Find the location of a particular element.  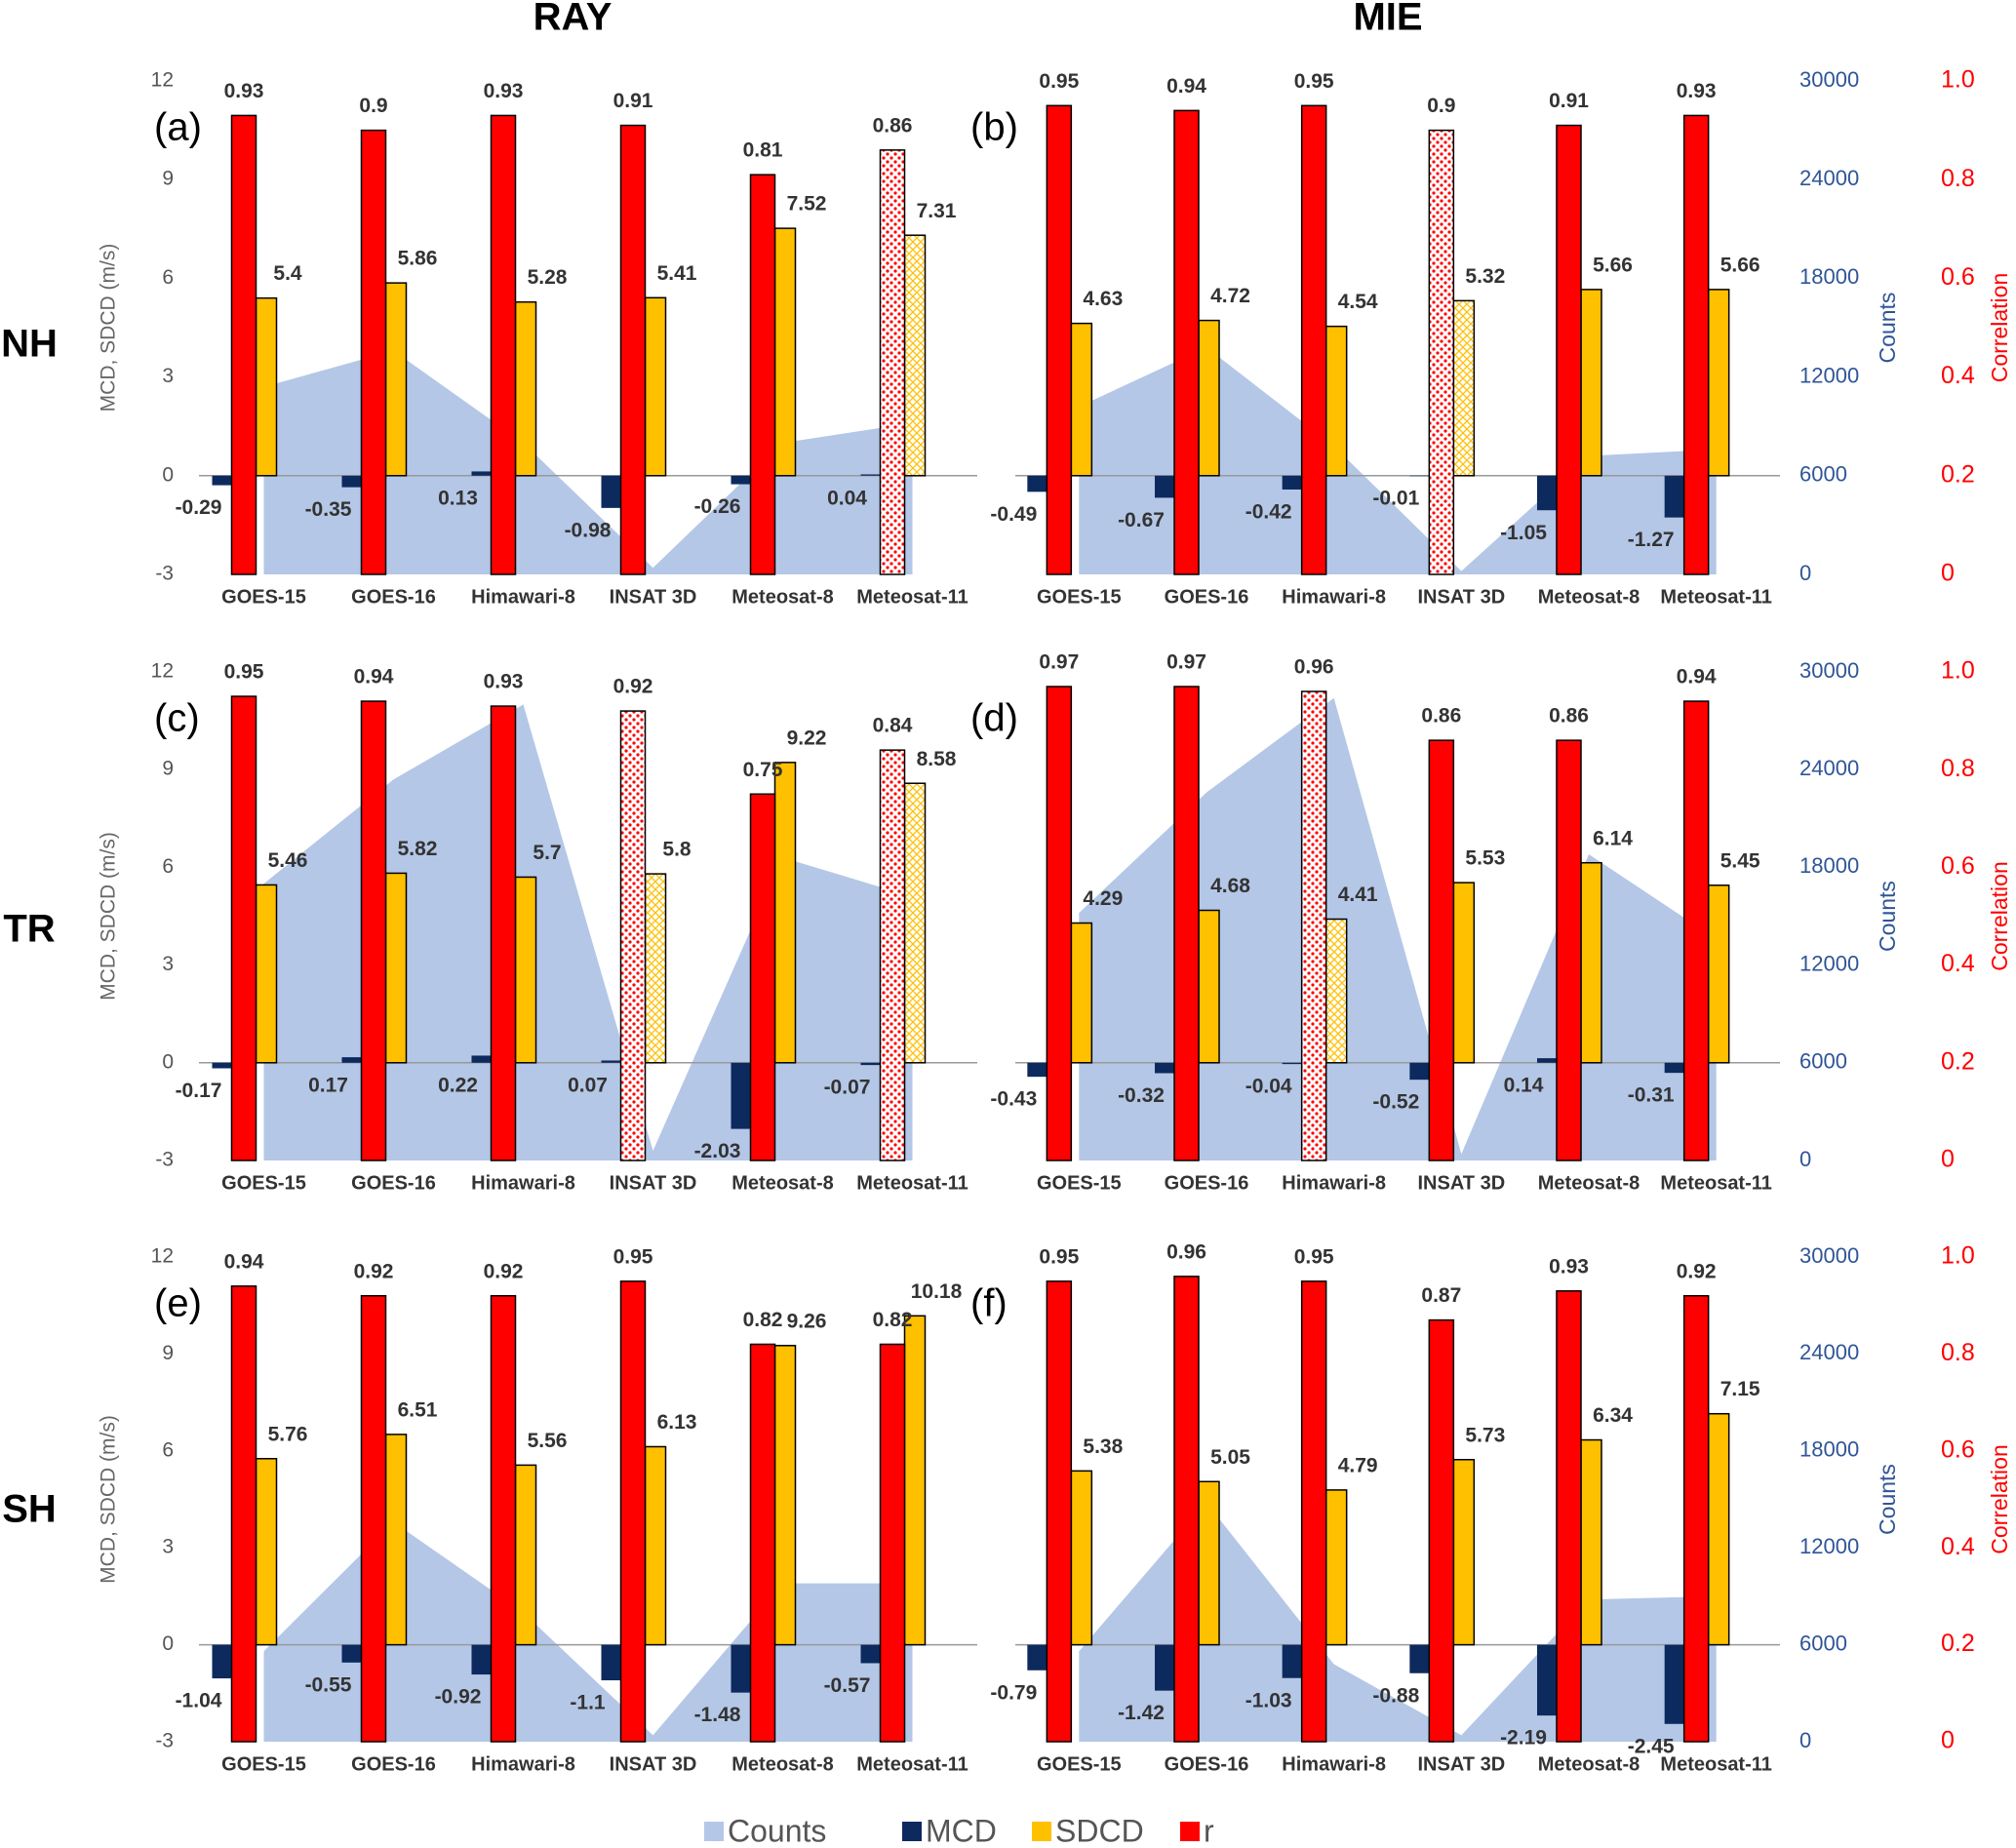

data-label: -0.26 is located at coordinates (717, 506).